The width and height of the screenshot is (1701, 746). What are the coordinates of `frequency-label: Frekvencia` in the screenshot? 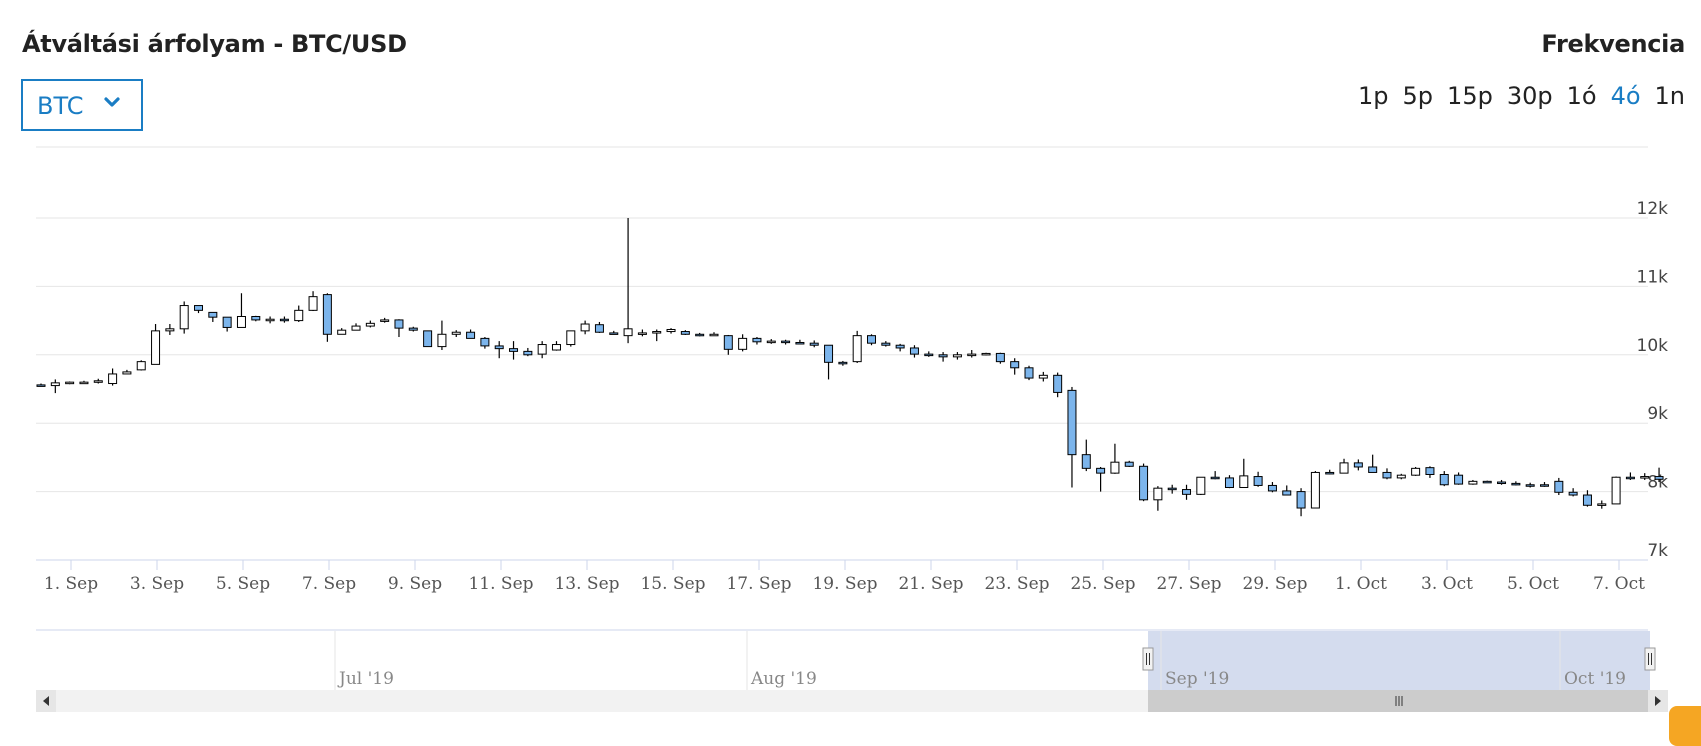 It's located at (1613, 44).